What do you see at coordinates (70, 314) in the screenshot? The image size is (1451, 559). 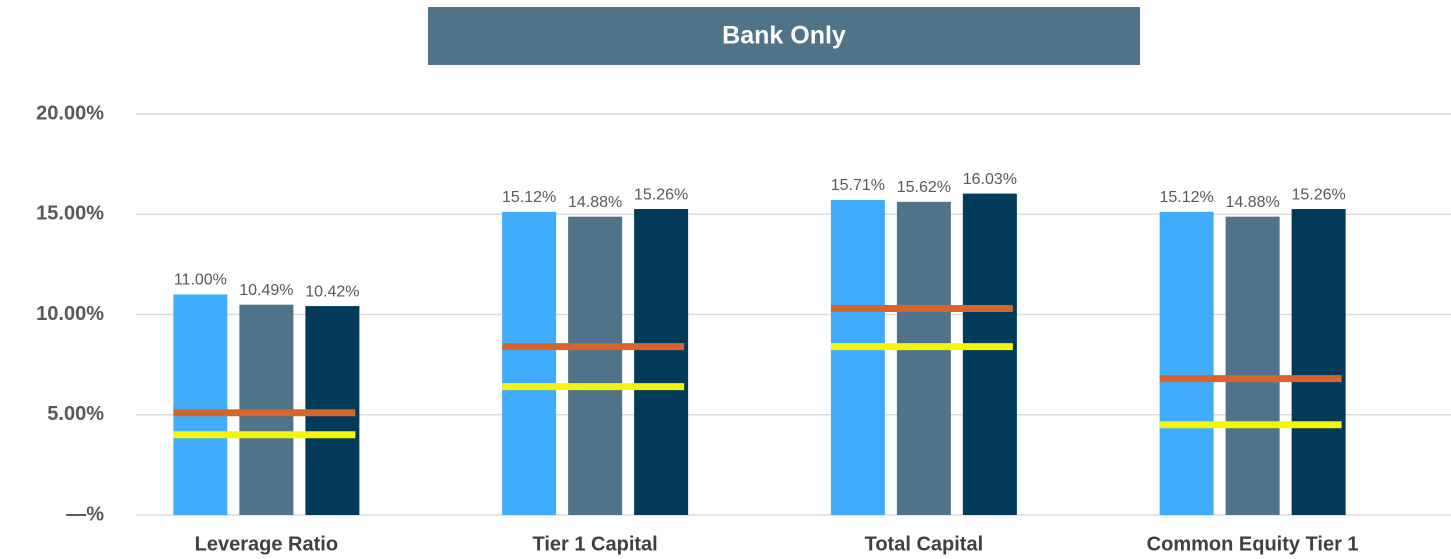 I see `y-tick-label: 10.00%` at bounding box center [70, 314].